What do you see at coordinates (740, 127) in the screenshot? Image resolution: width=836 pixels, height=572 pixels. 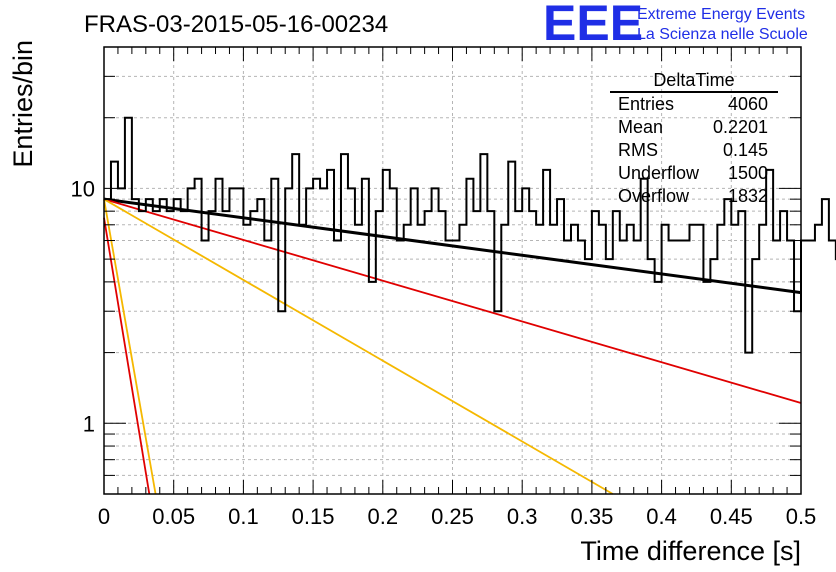 I see `stats-mean-value: 0.2201` at bounding box center [740, 127].